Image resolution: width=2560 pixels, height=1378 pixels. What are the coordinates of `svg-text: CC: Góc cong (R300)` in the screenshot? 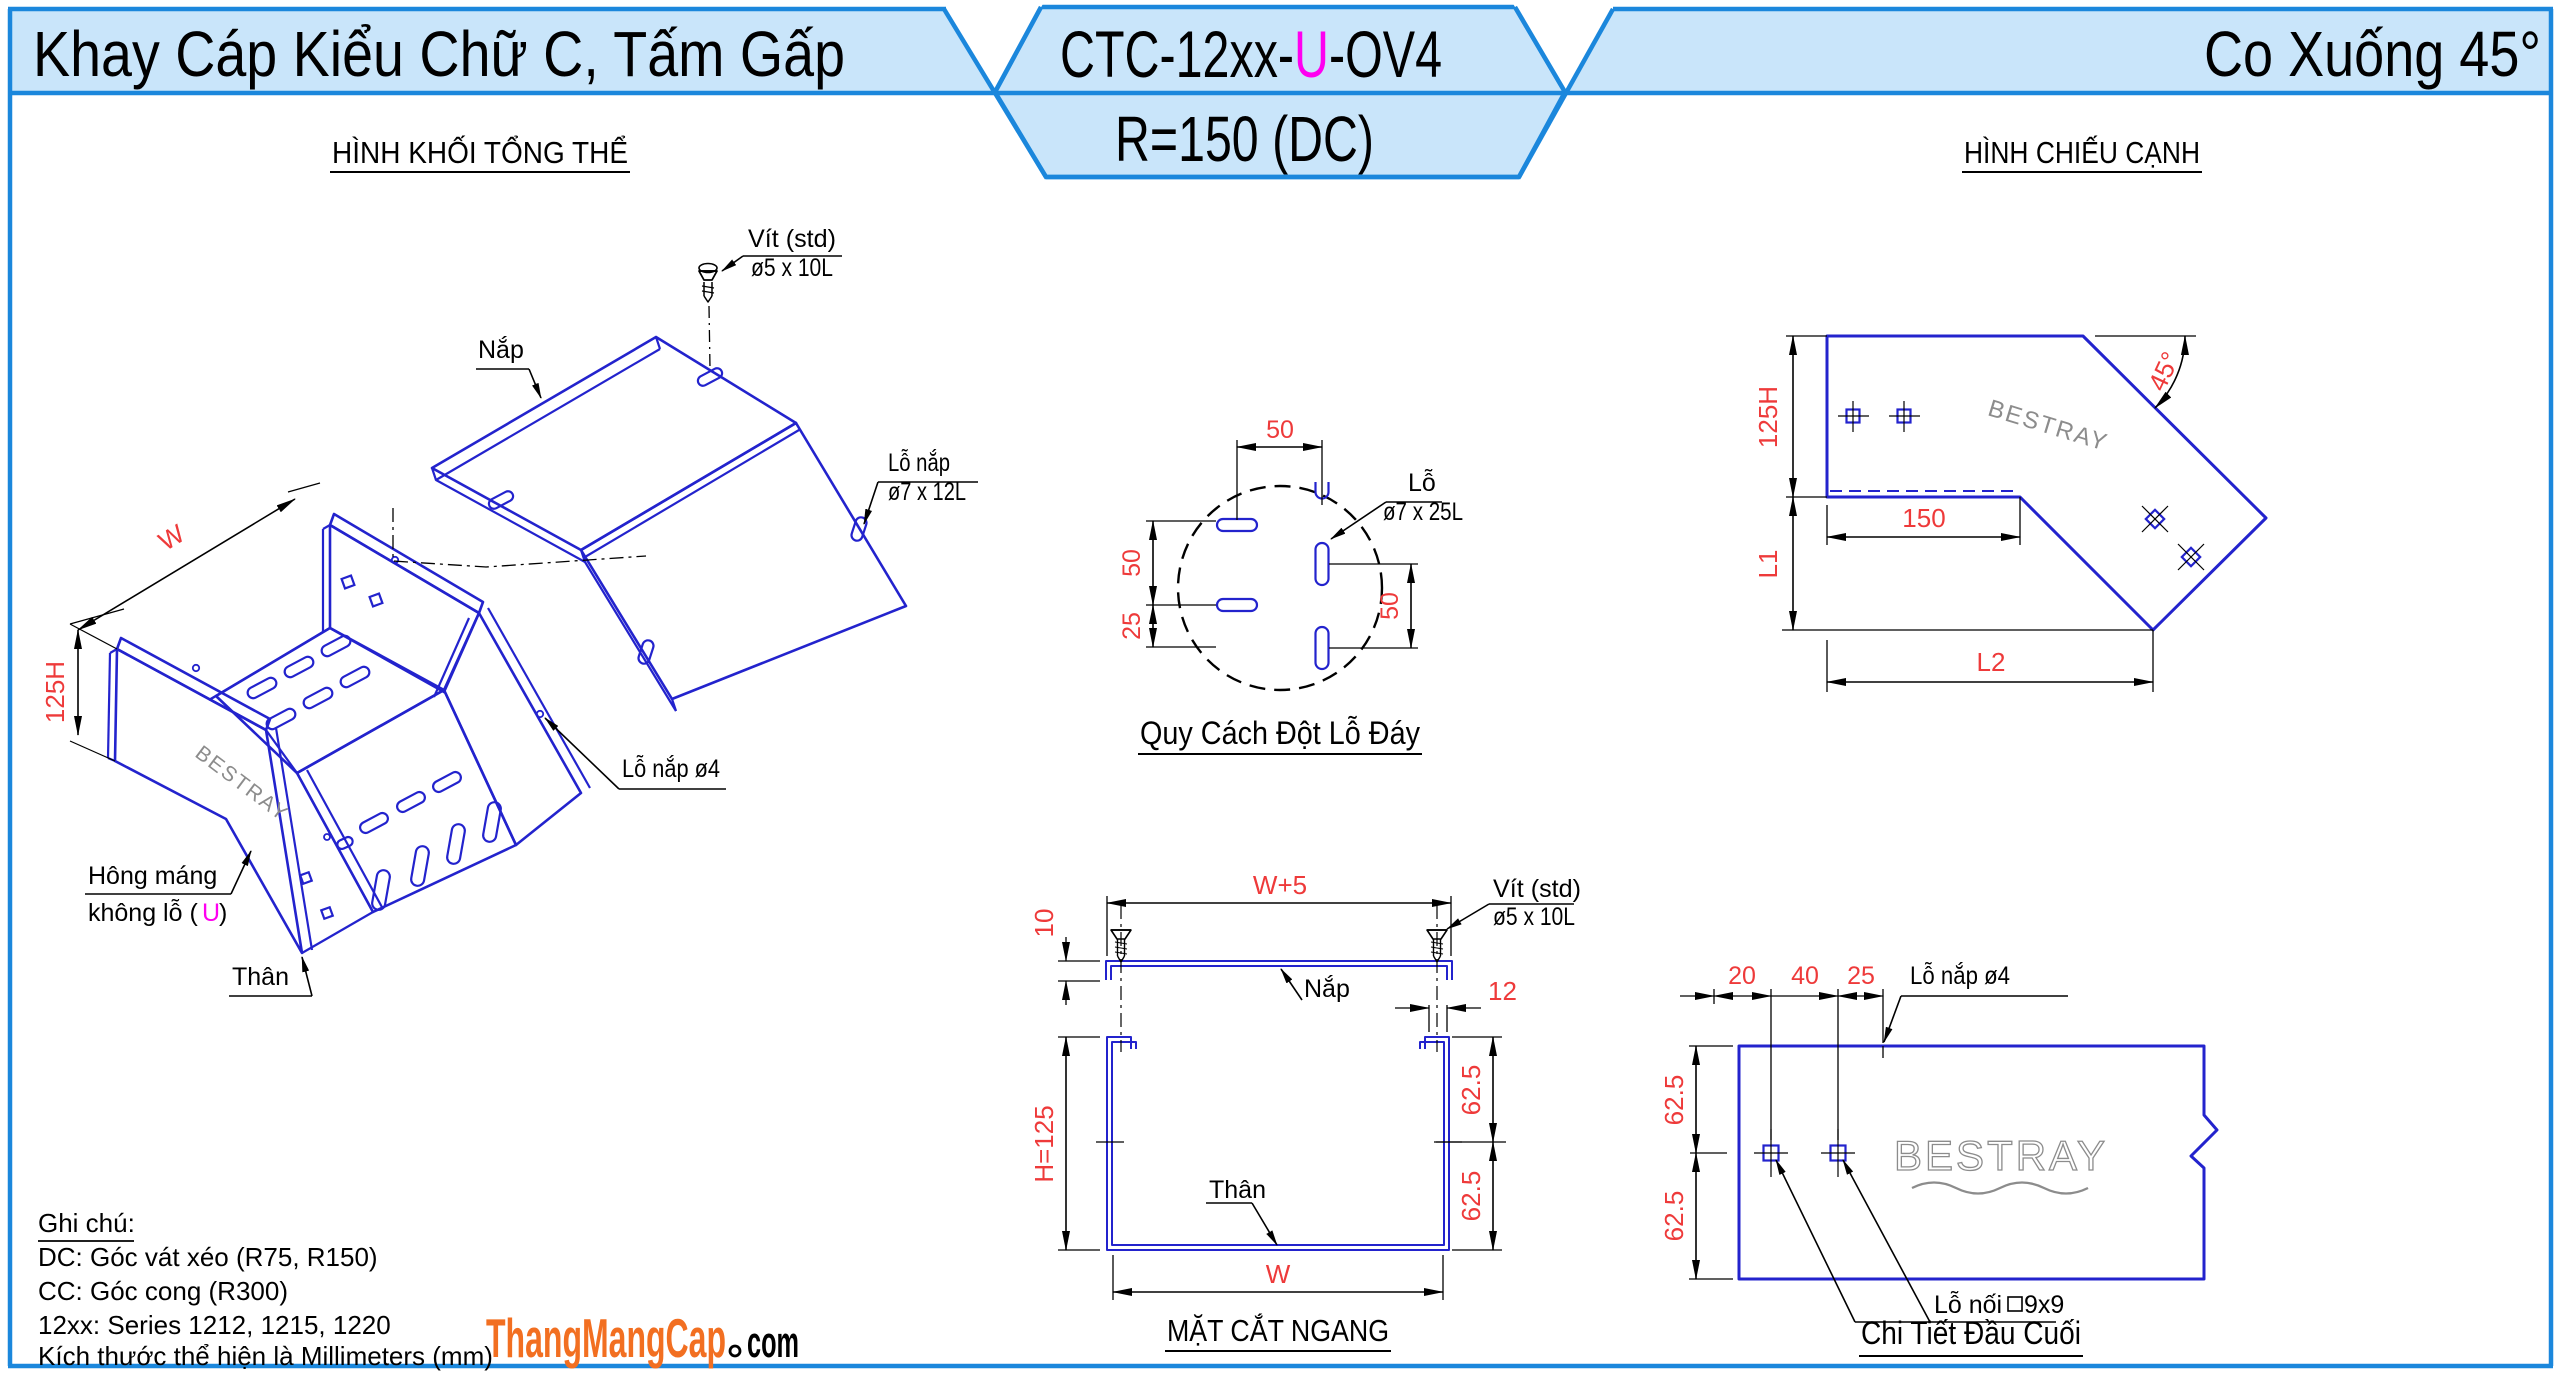 It's located at (163, 1291).